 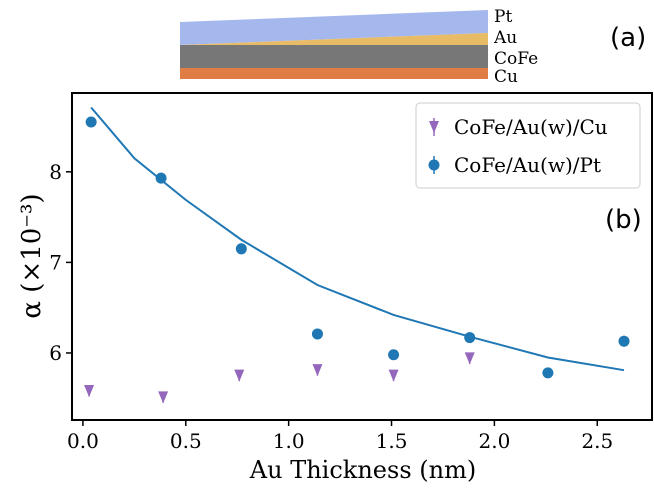 What do you see at coordinates (503, 17) in the screenshot?
I see `layer-label: Pt` at bounding box center [503, 17].